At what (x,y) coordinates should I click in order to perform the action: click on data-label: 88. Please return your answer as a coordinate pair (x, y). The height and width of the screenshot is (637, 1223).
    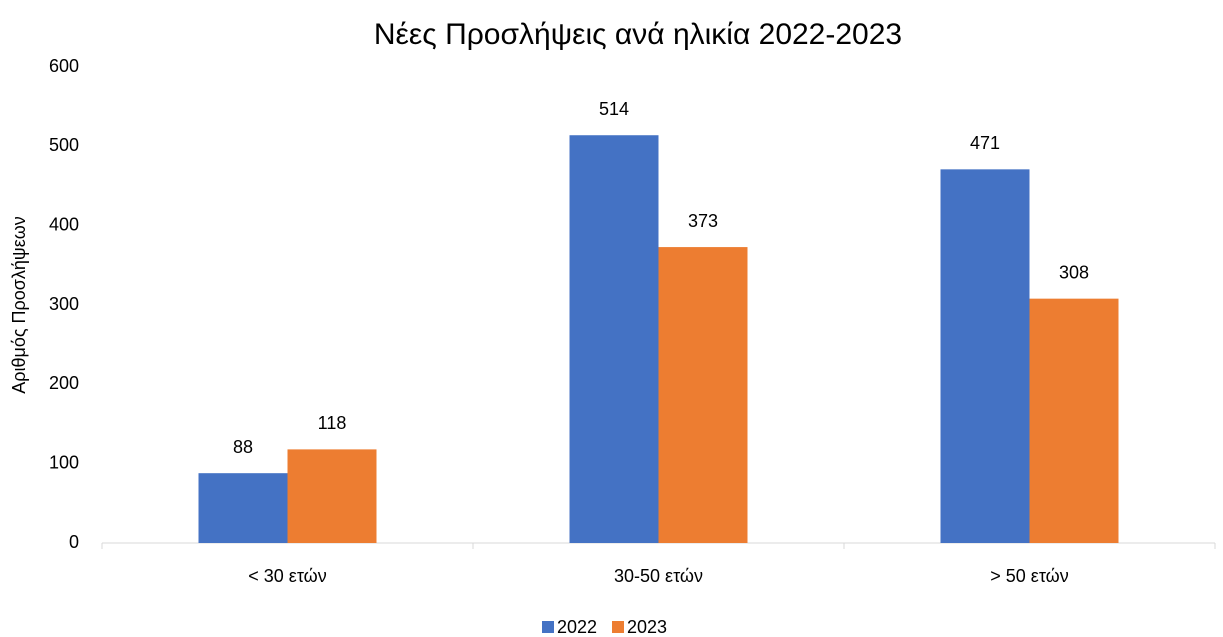
    Looking at the image, I should click on (243, 447).